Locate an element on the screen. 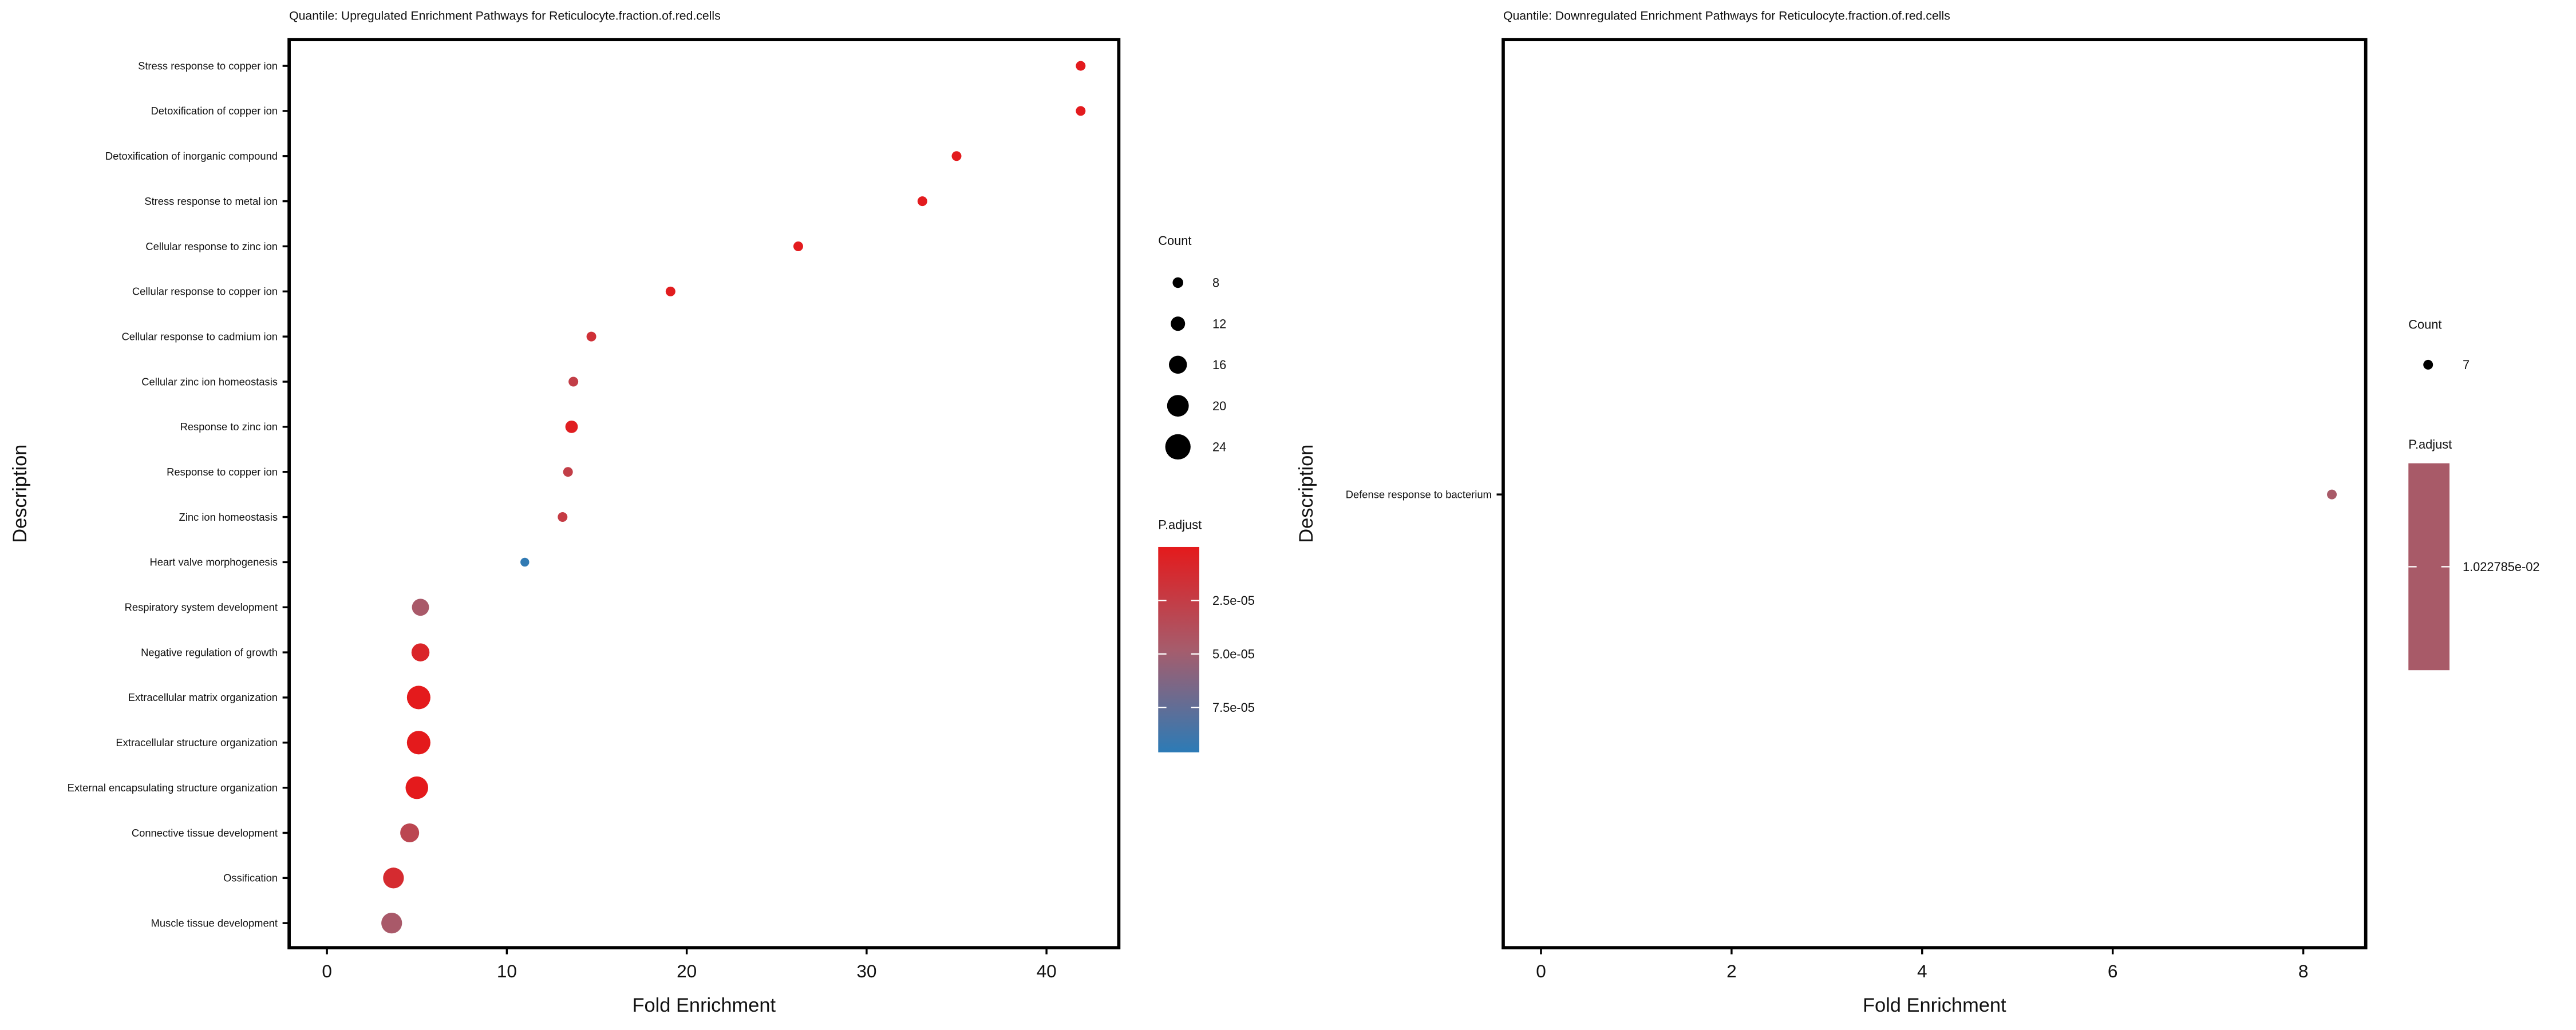 This screenshot has width=2576, height=1030. x-tick-label: 6 is located at coordinates (2113, 971).